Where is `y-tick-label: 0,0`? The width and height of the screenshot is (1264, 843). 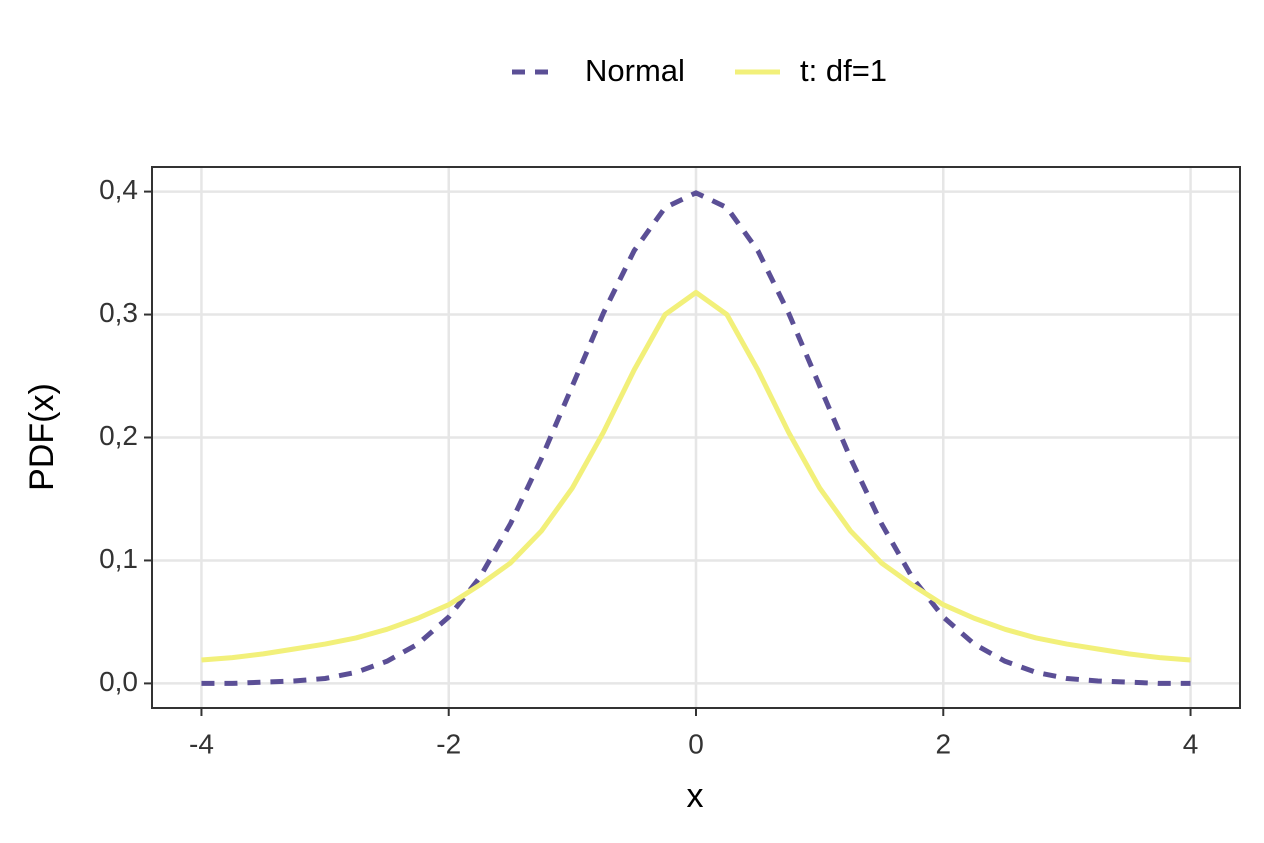 y-tick-label: 0,0 is located at coordinates (118, 681).